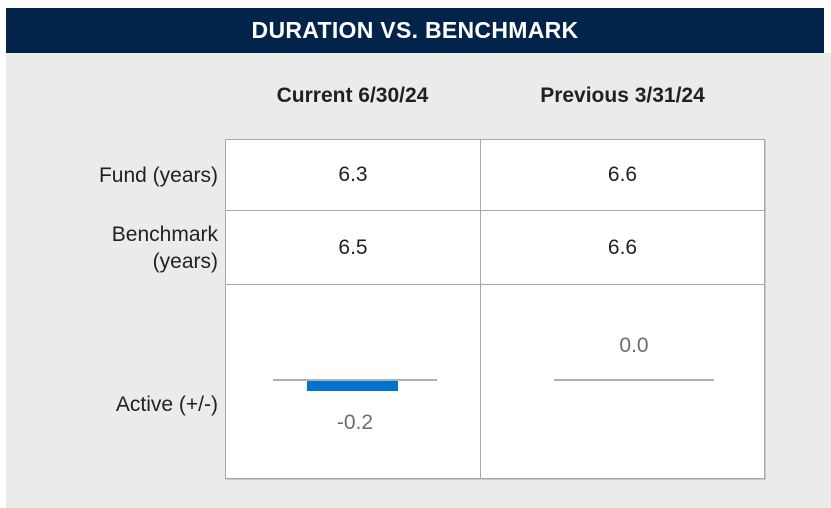  Describe the element at coordinates (158, 175) in the screenshot. I see `row-label-fund-text: Fund (years)` at that location.